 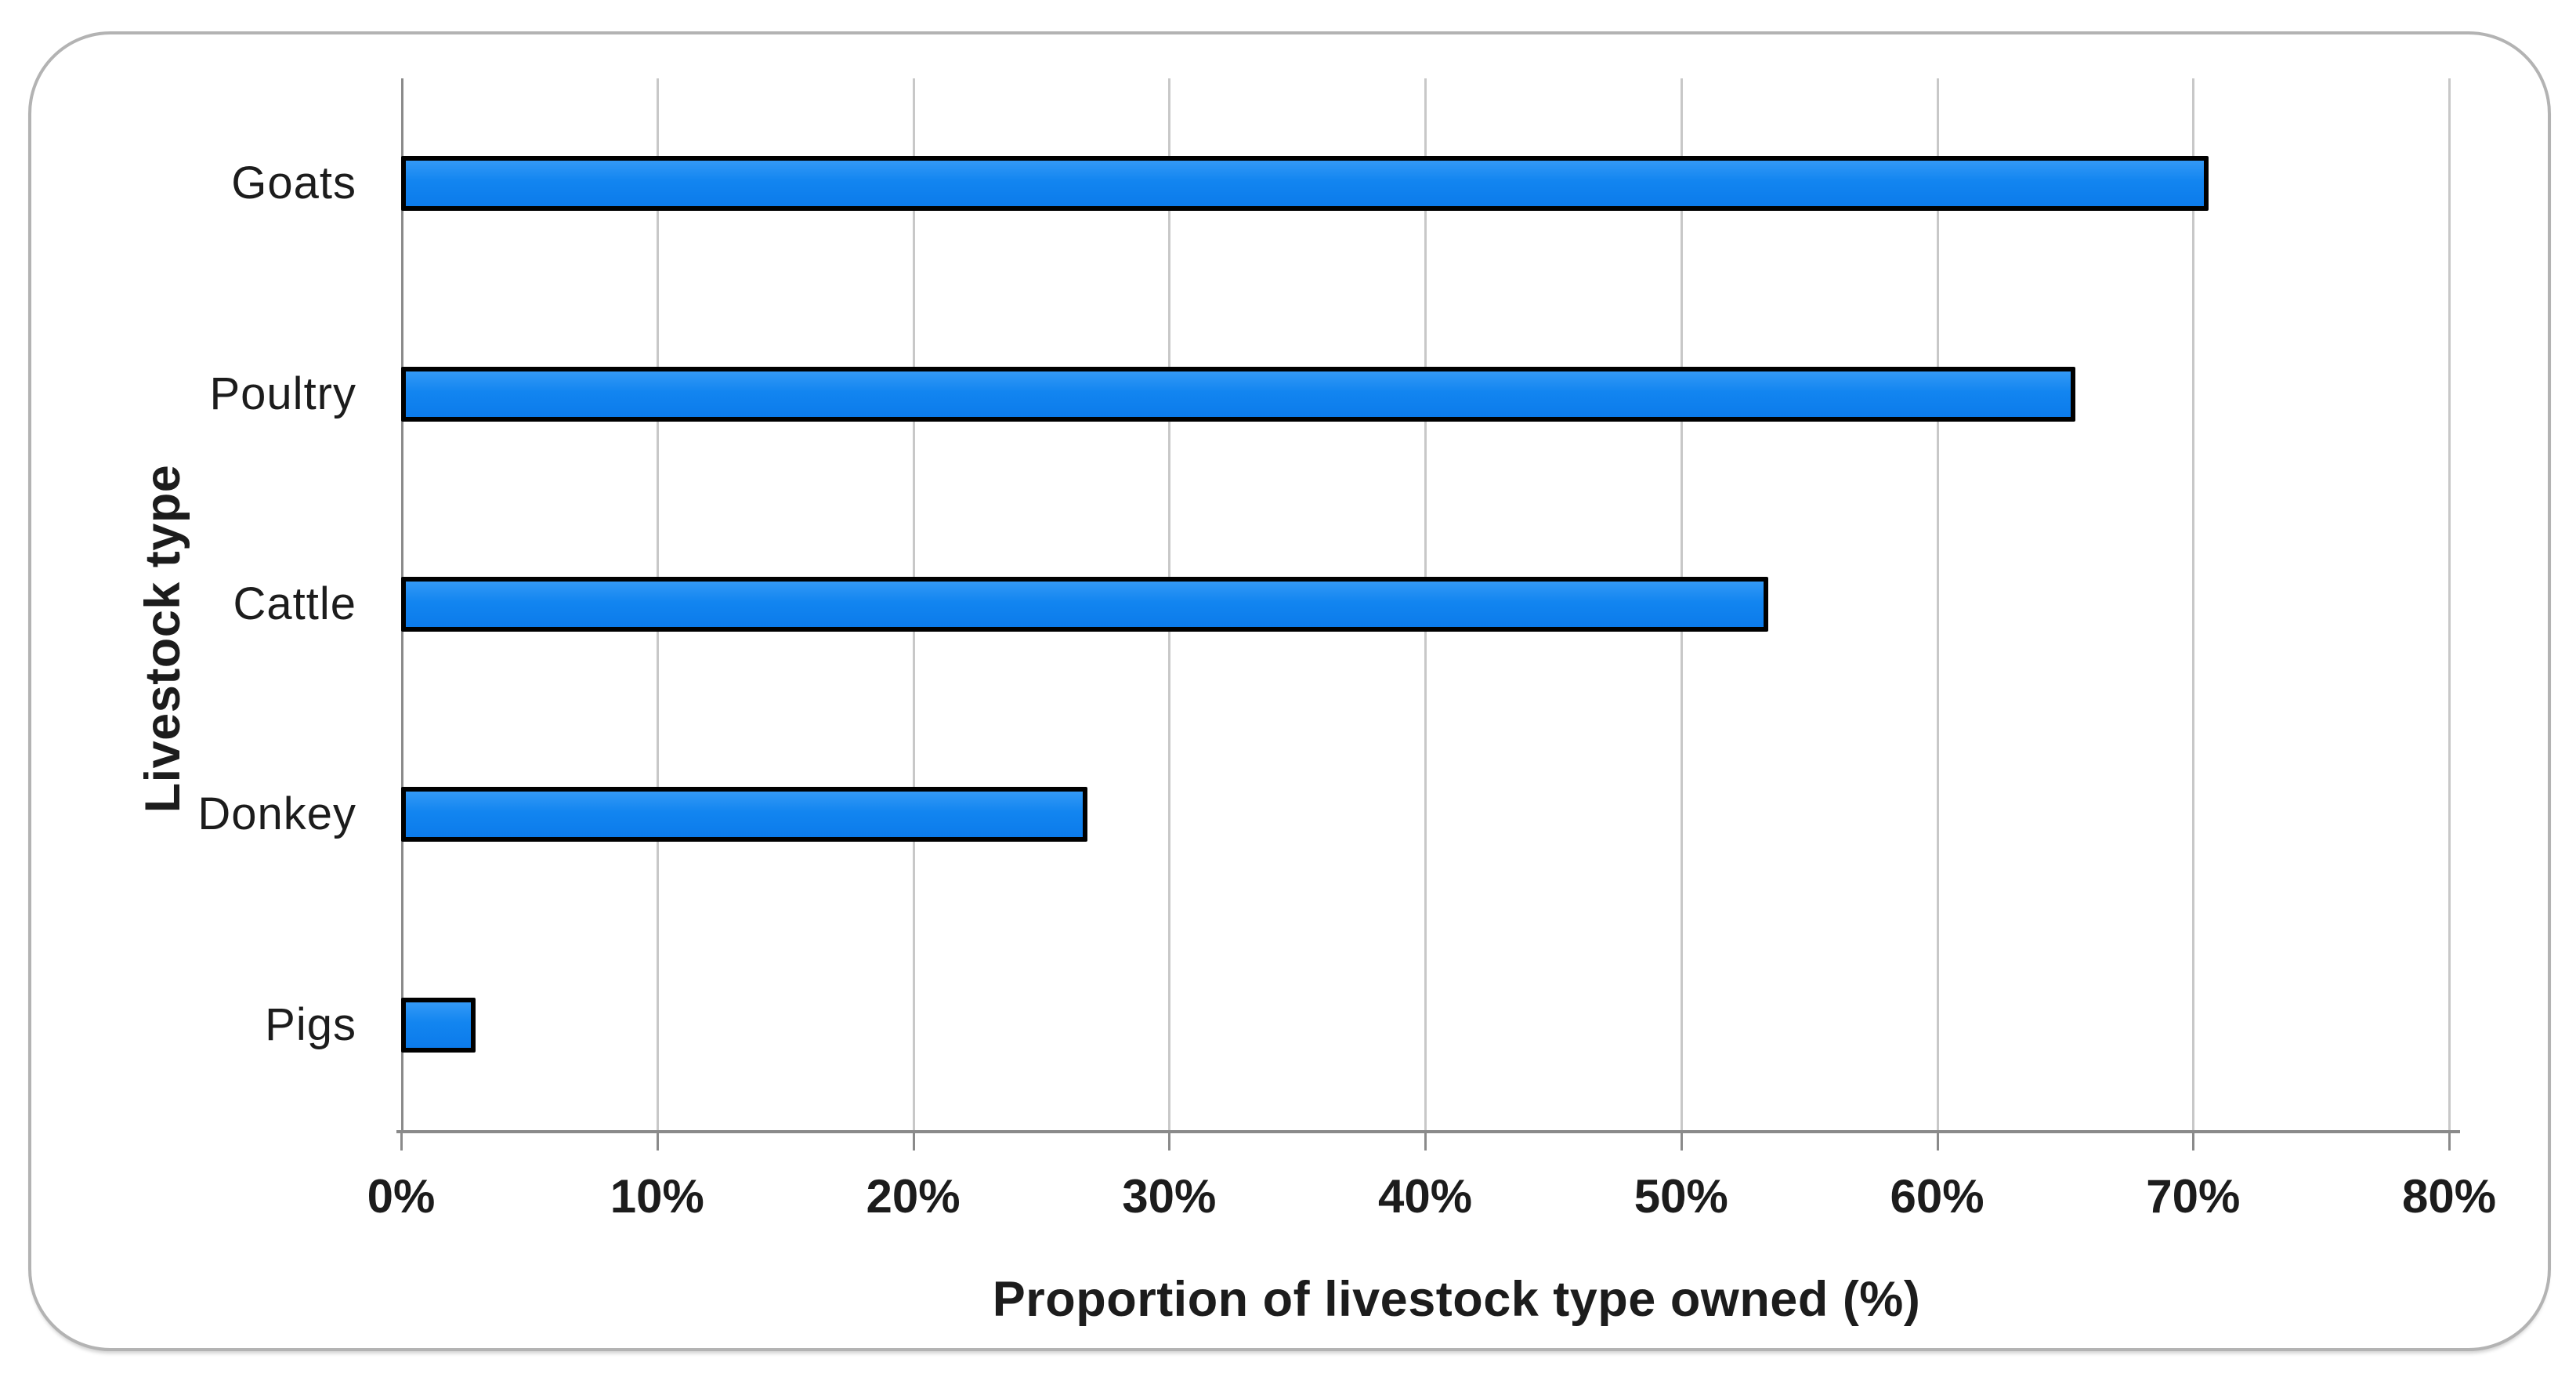 What do you see at coordinates (1085, 604) in the screenshot?
I see `bar-cattle` at bounding box center [1085, 604].